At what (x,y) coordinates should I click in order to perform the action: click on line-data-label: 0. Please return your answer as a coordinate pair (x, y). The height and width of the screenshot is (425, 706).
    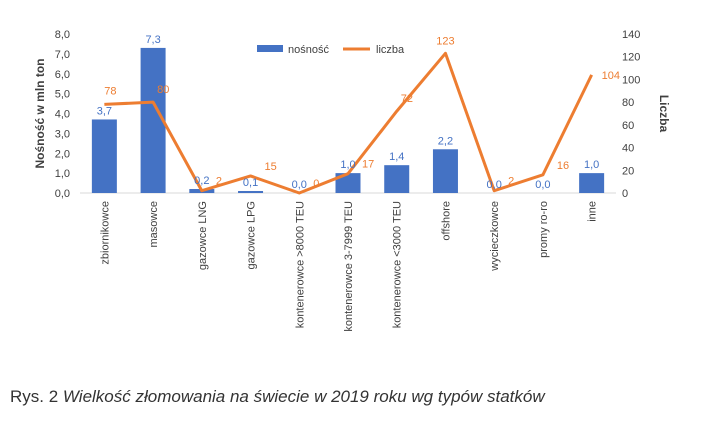
    Looking at the image, I should click on (316, 184).